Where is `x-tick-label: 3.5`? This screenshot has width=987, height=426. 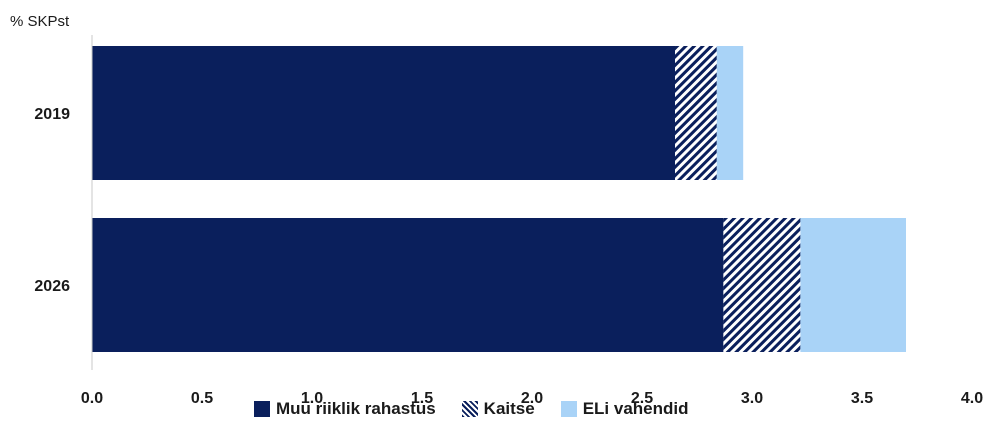
x-tick-label: 3.5 is located at coordinates (862, 398).